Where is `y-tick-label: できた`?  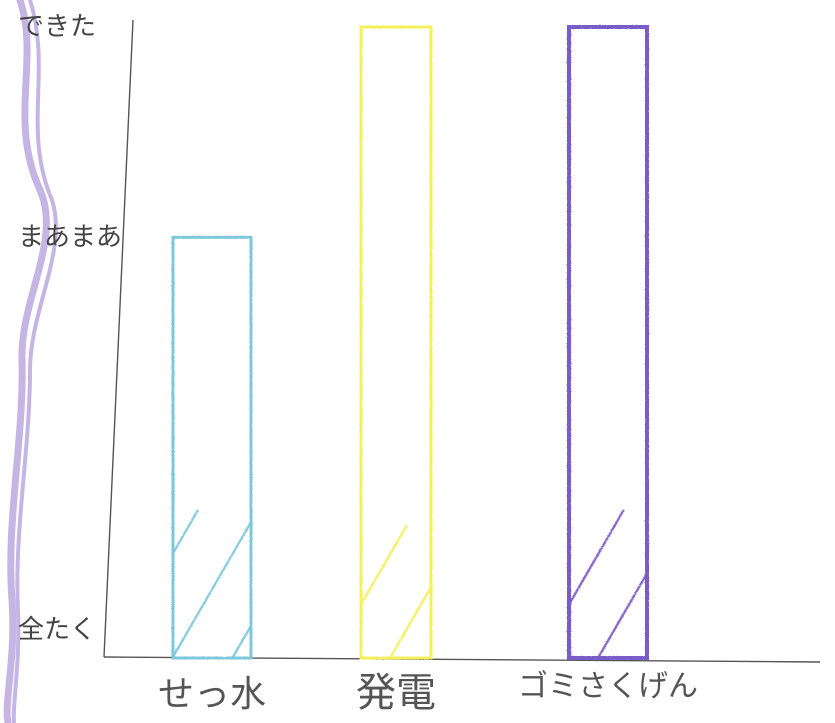
y-tick-label: できた is located at coordinates (57, 27).